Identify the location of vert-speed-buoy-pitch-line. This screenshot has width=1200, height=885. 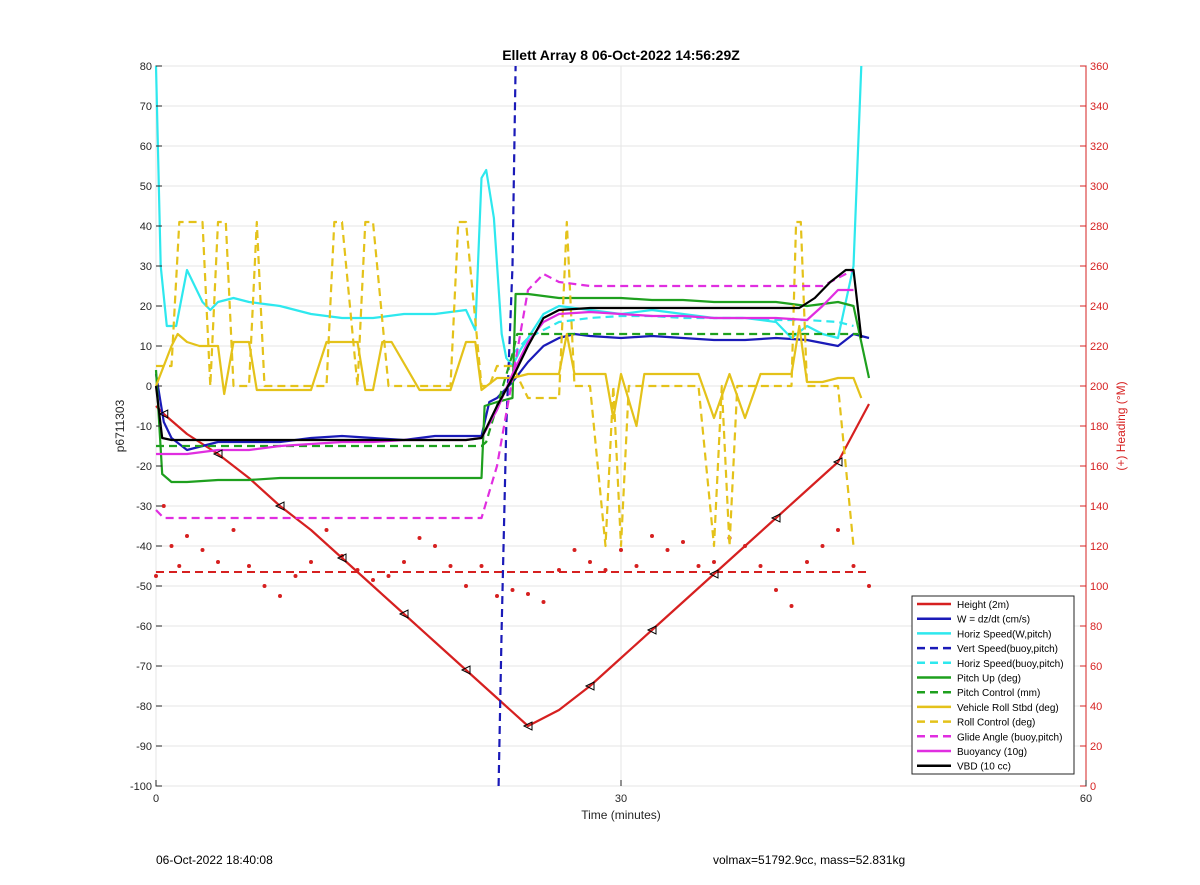
(507, 426).